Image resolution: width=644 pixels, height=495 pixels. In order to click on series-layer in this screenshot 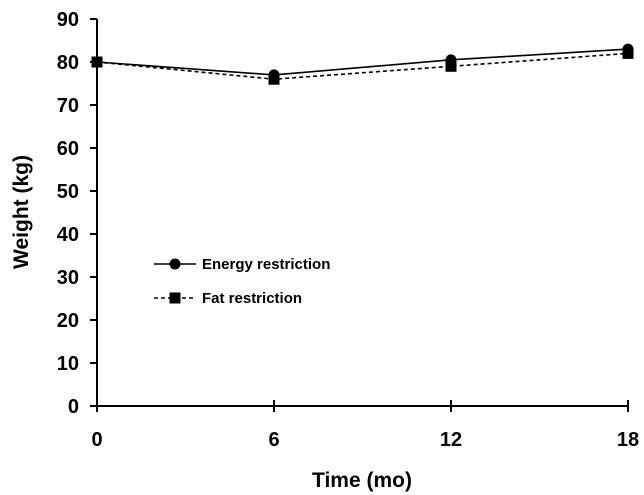, I will do `click(362, 64)`.